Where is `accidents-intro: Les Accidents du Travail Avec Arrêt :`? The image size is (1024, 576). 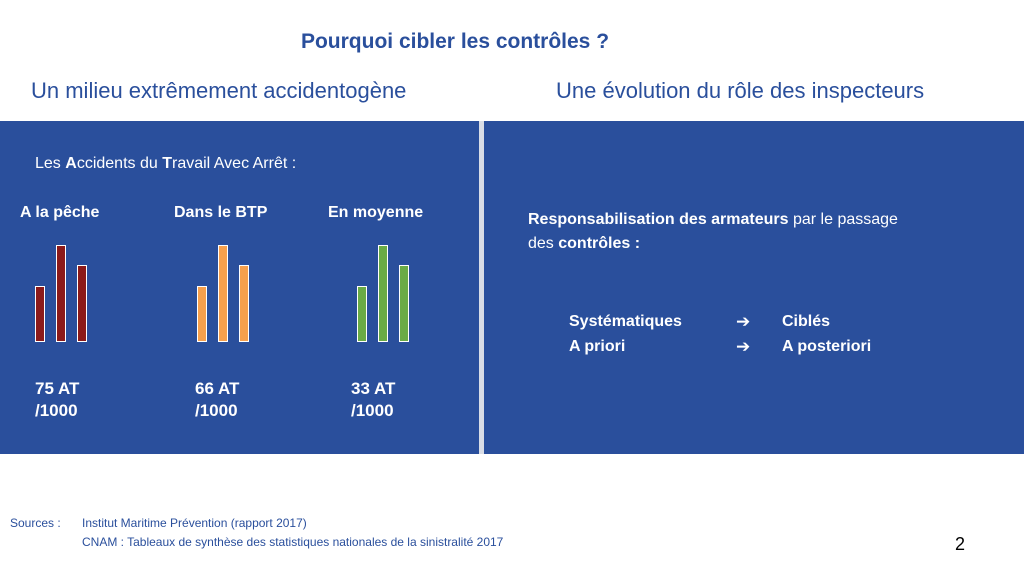 accidents-intro: Les Accidents du Travail Avec Arrêt : is located at coordinates (166, 163).